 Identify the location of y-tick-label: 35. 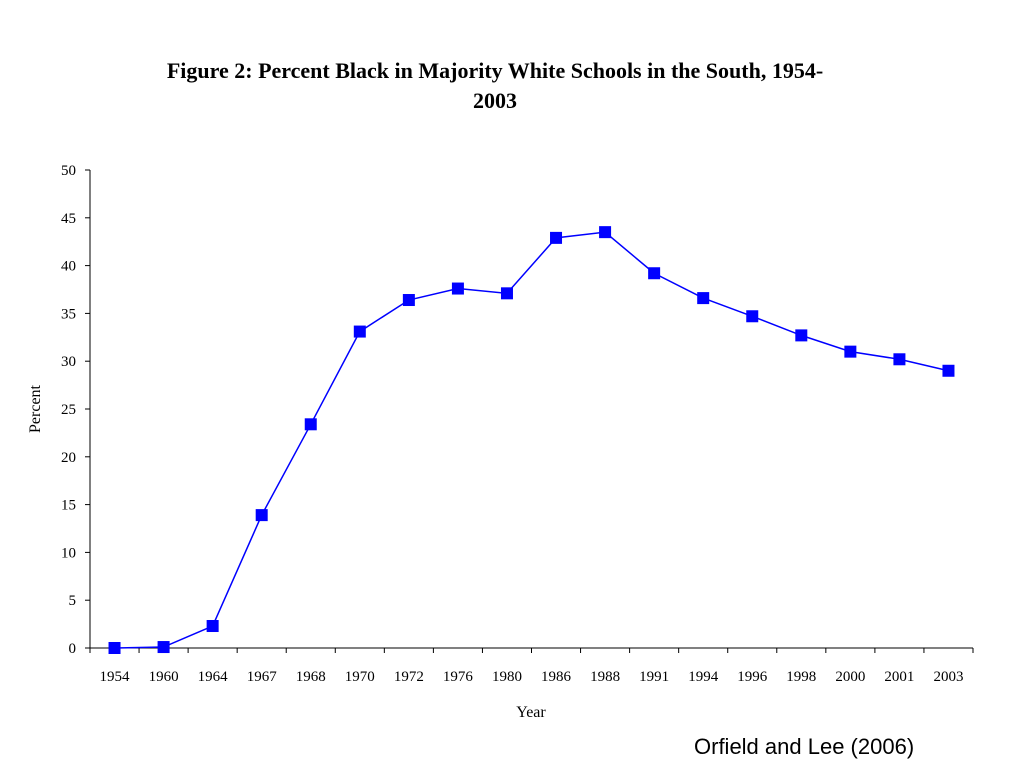
(68, 314).